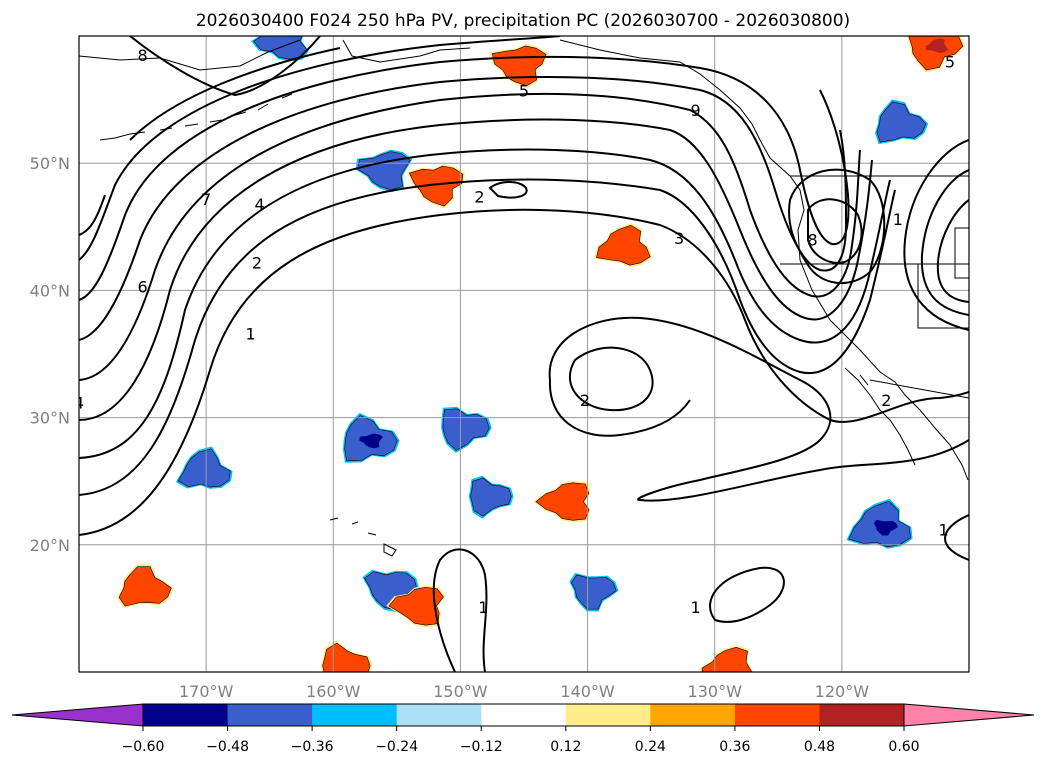 Image resolution: width=1047 pixels, height=765 pixels. Describe the element at coordinates (842, 691) in the screenshot. I see `lon-tick-label: 120°W` at that location.